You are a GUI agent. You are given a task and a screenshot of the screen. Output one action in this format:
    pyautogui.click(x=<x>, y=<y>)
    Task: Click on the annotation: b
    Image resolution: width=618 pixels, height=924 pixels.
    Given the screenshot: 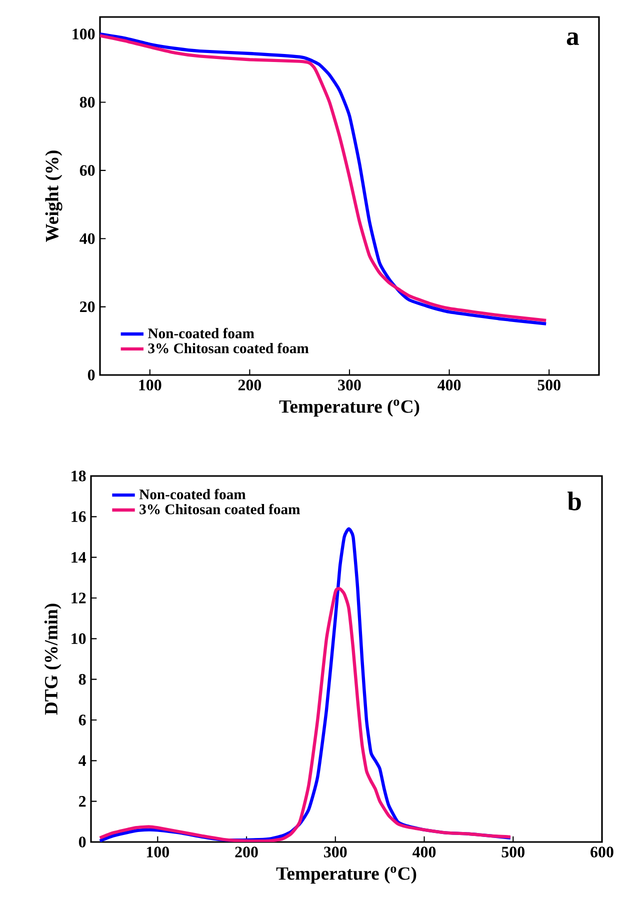 What is the action you would take?
    pyautogui.click(x=574, y=501)
    